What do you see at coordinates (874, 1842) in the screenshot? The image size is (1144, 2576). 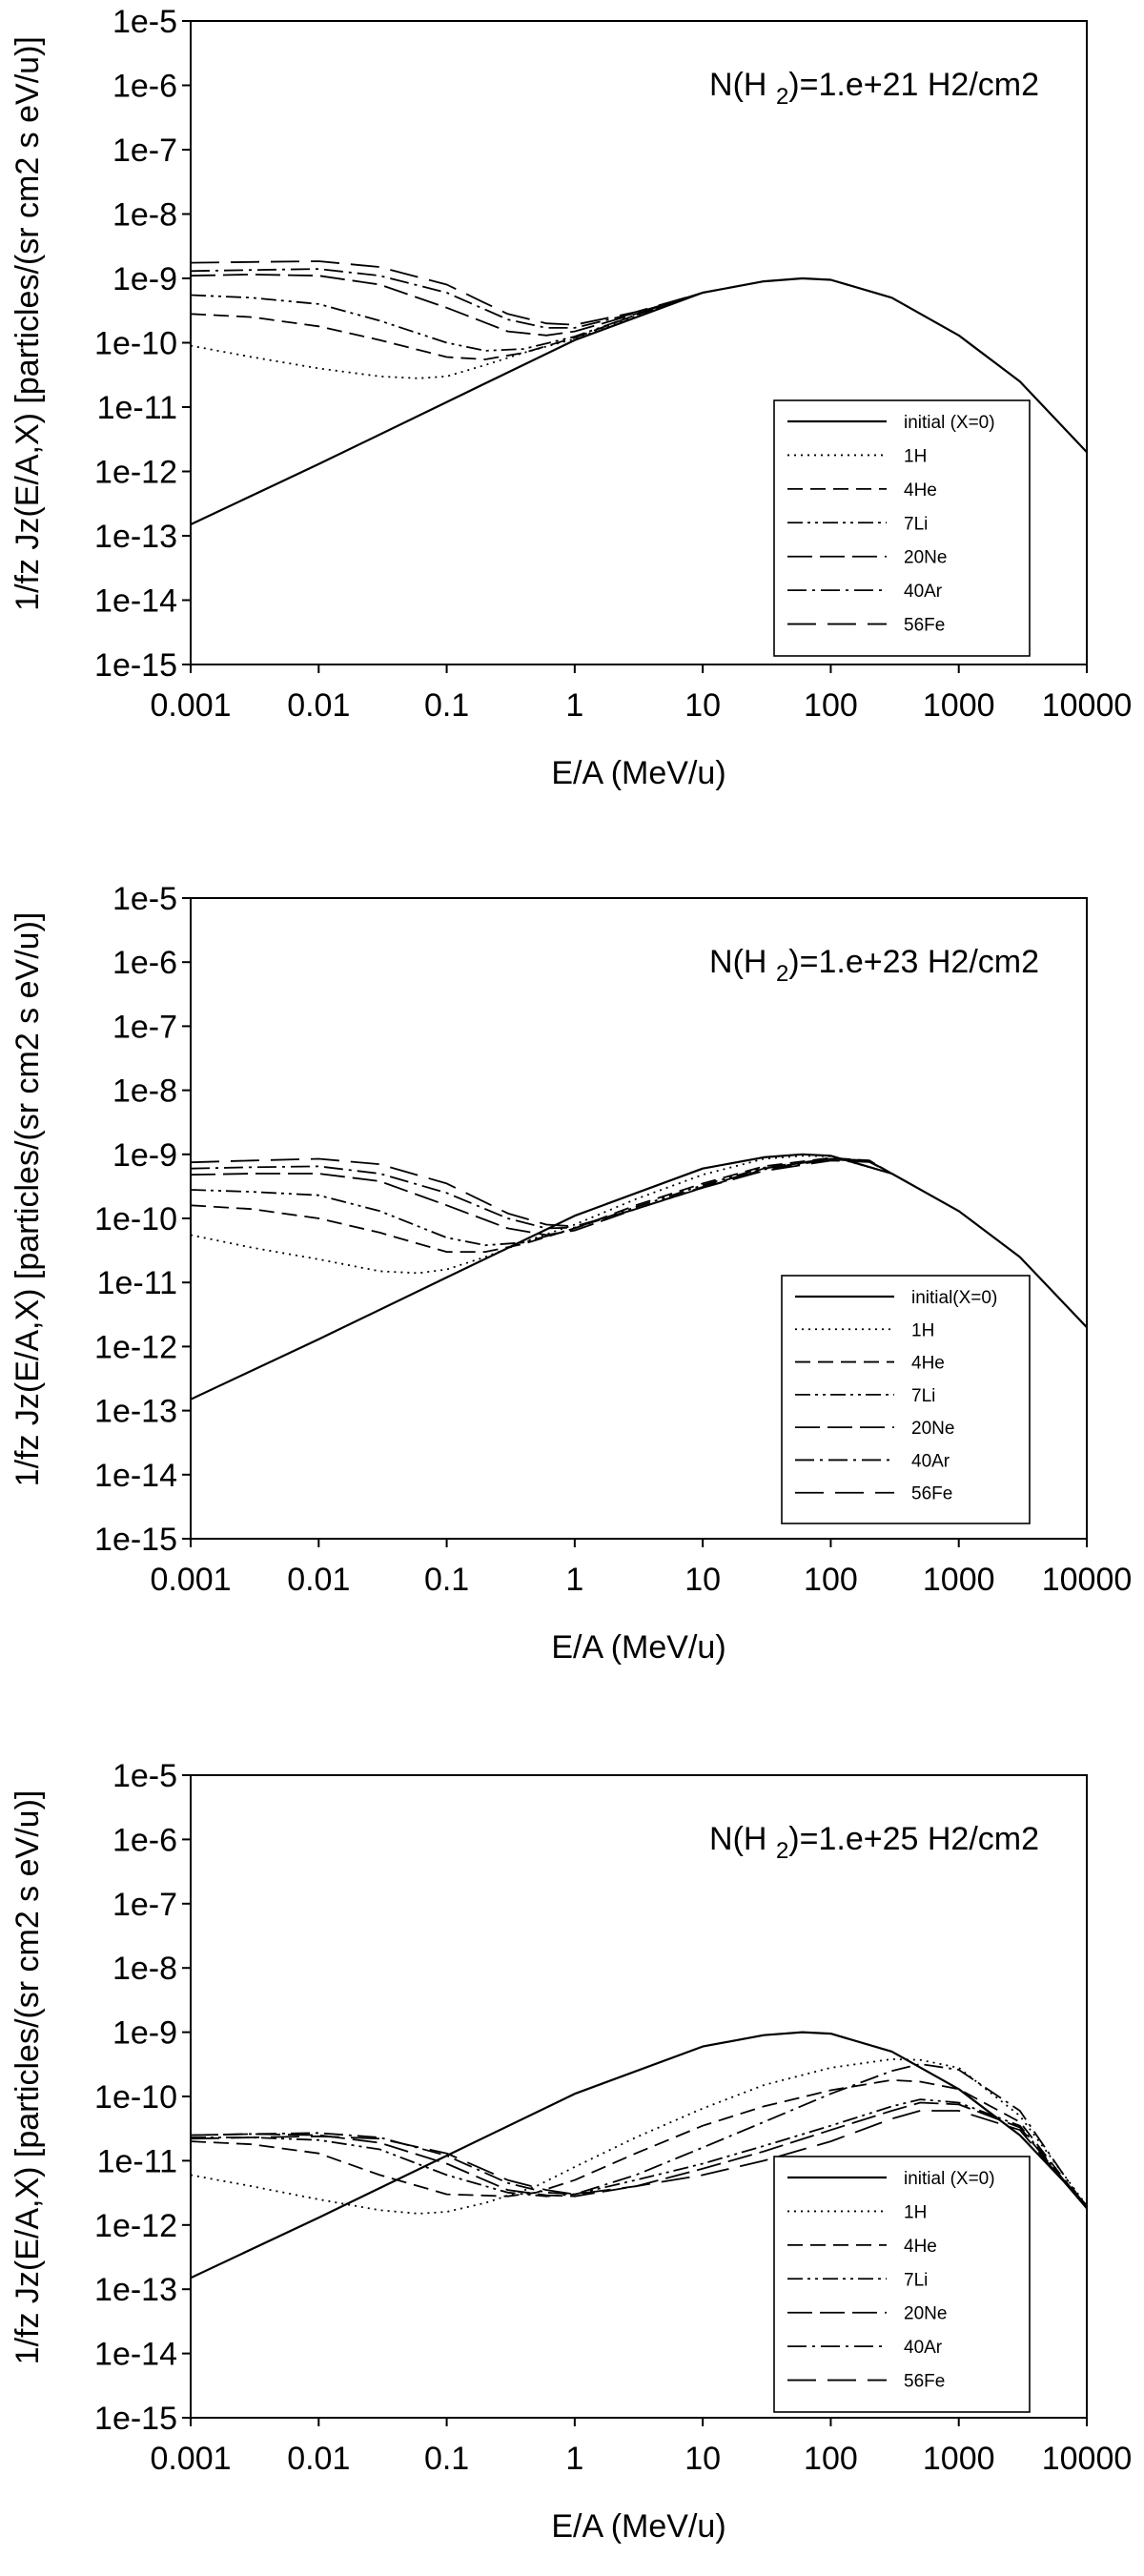 I see `column-density-label: N(H 2)=1.e+25 H2/cm2` at bounding box center [874, 1842].